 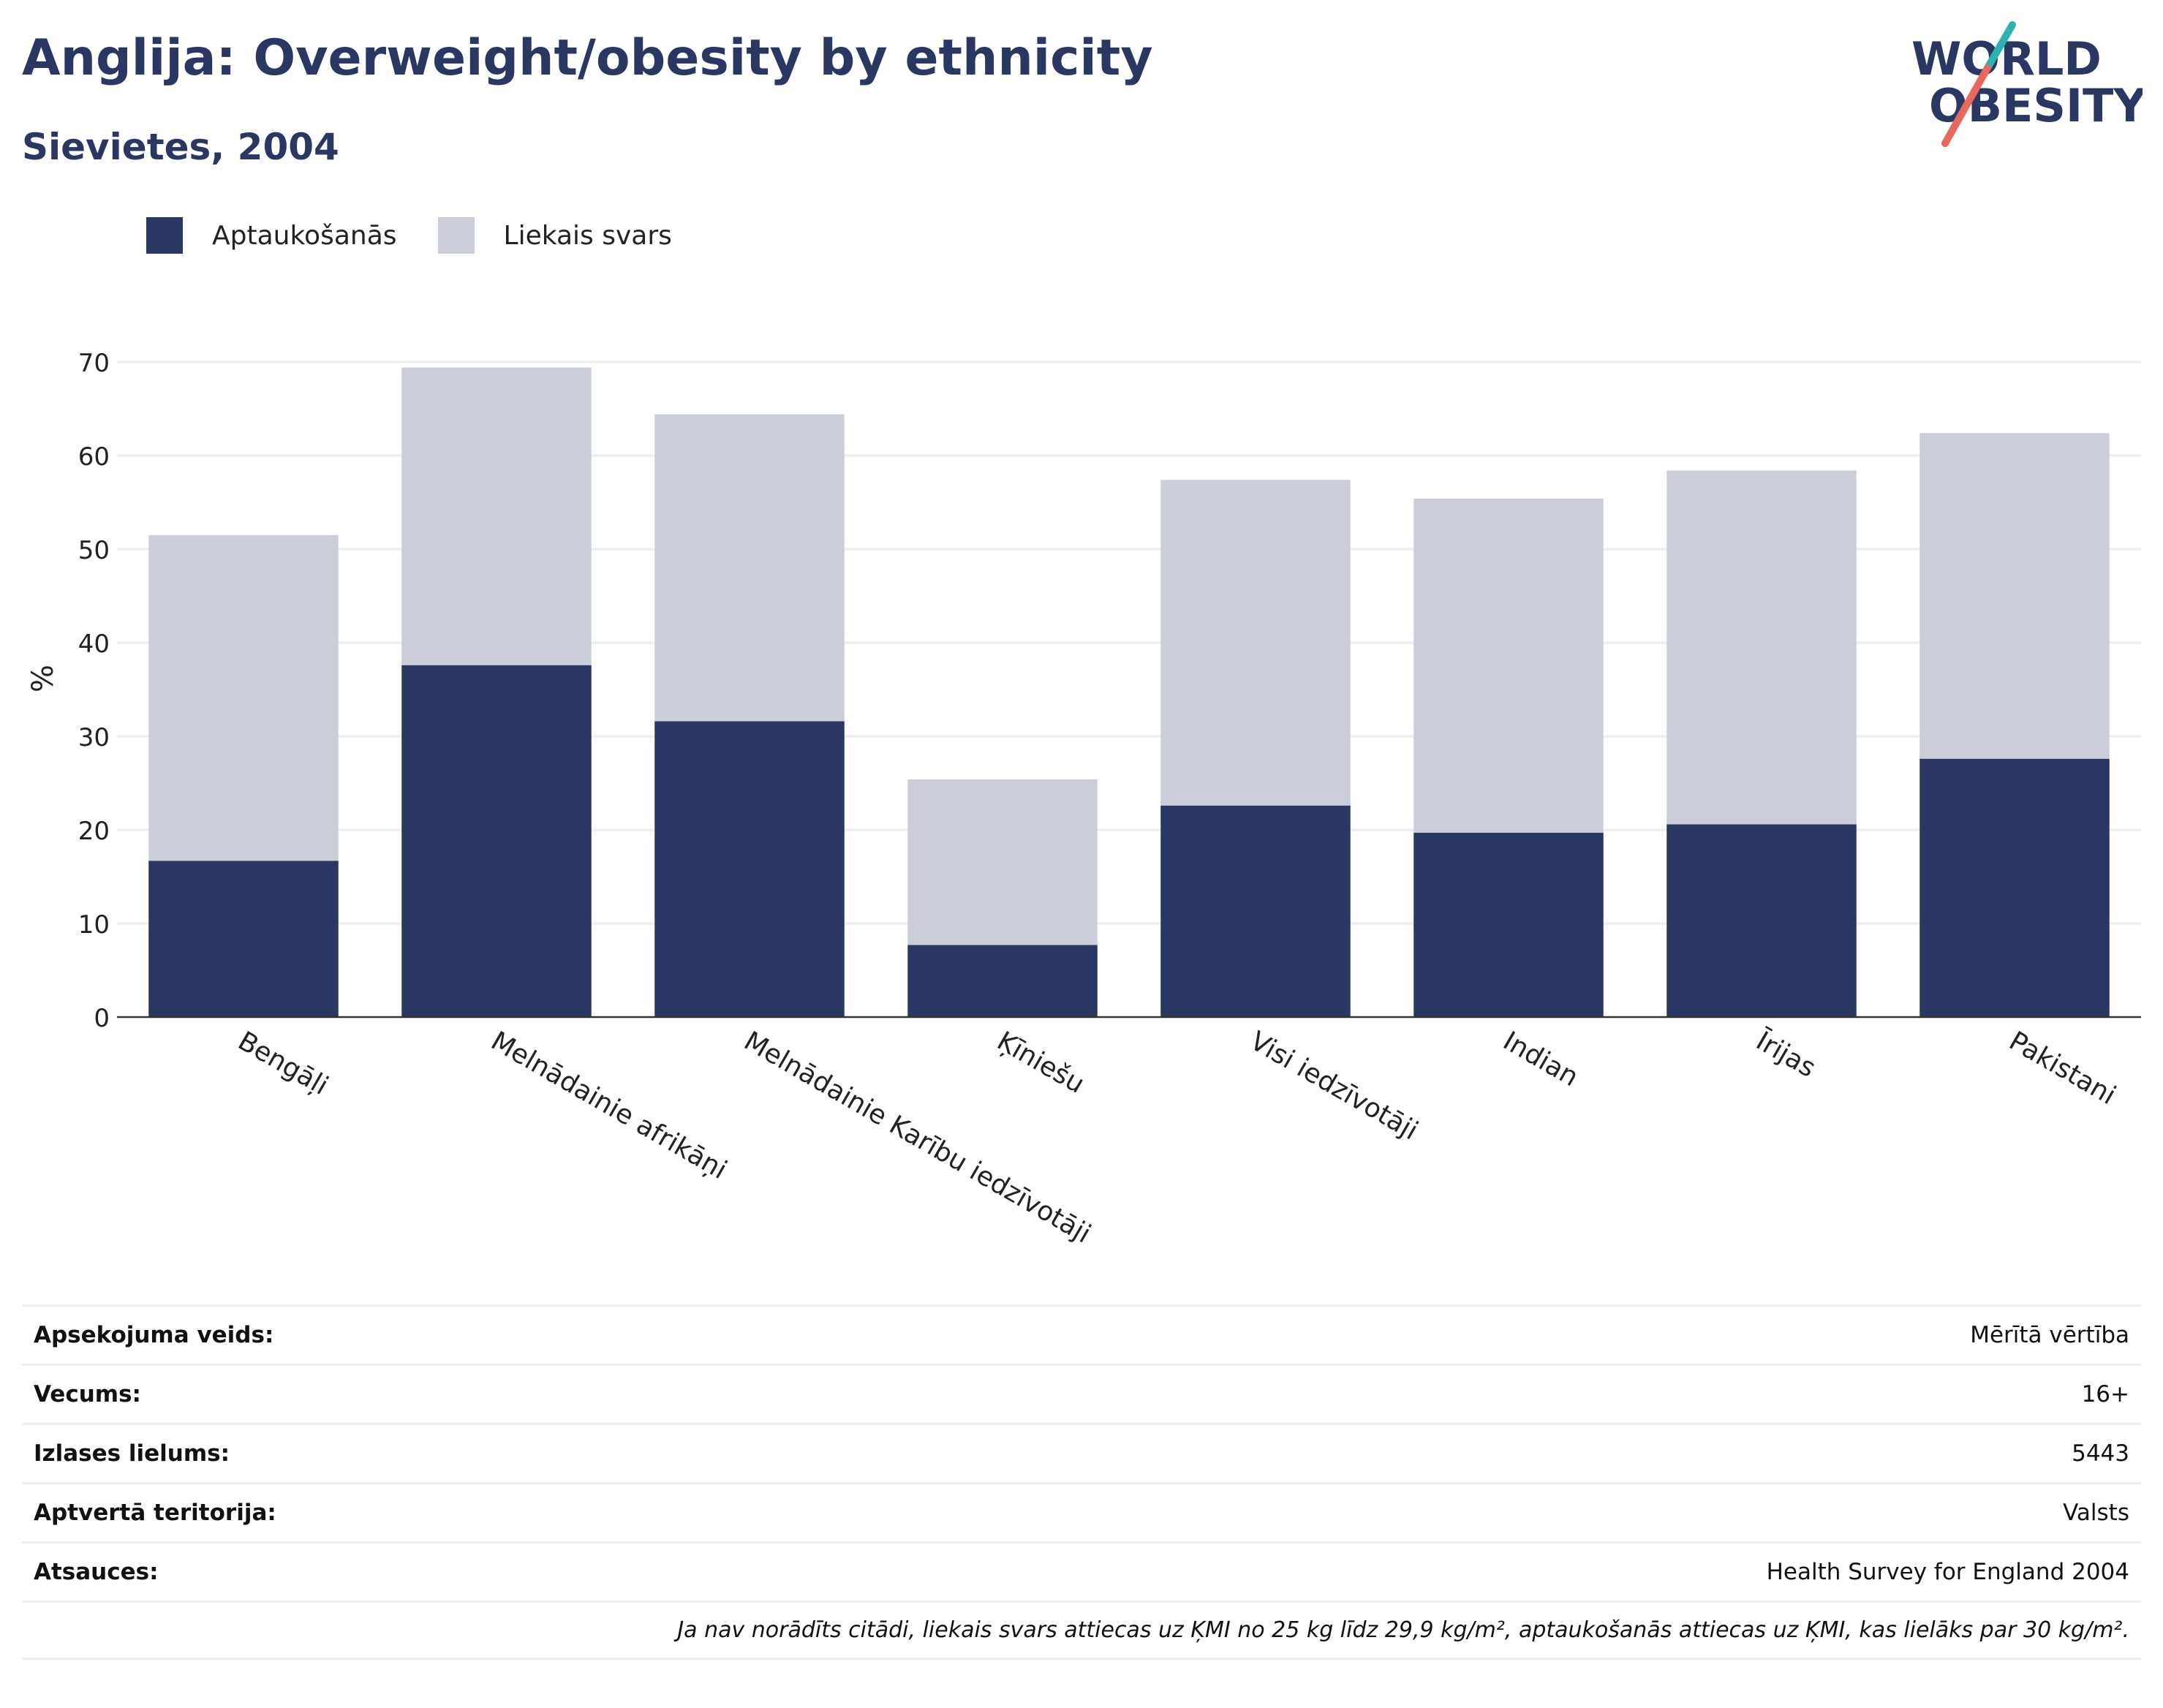 I want to click on info-row-references: Atsauces: Health Survey for England 2004, so click(x=1081, y=1571).